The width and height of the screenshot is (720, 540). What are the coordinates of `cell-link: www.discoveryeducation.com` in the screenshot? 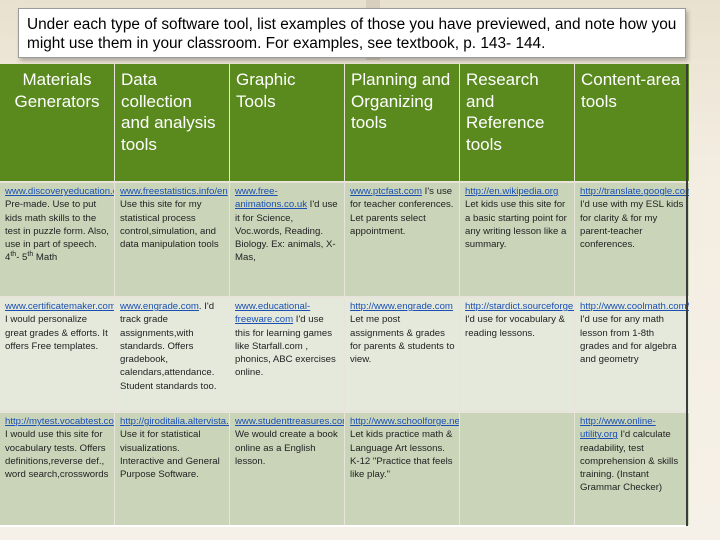 It's located at (59, 191).